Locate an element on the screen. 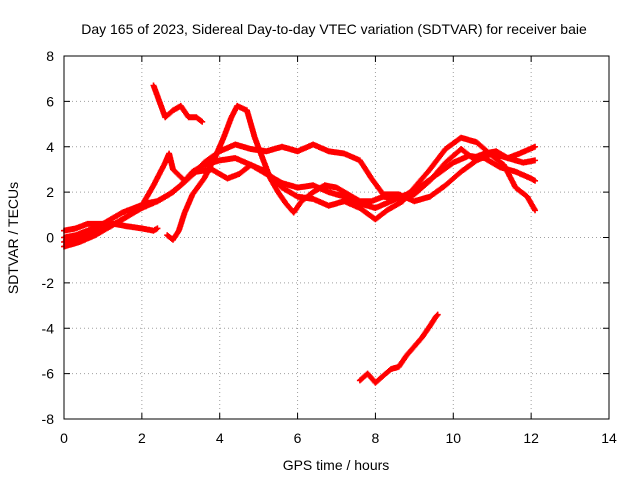 This screenshot has width=640, height=480. x-tick-label: 6 is located at coordinates (298, 438).